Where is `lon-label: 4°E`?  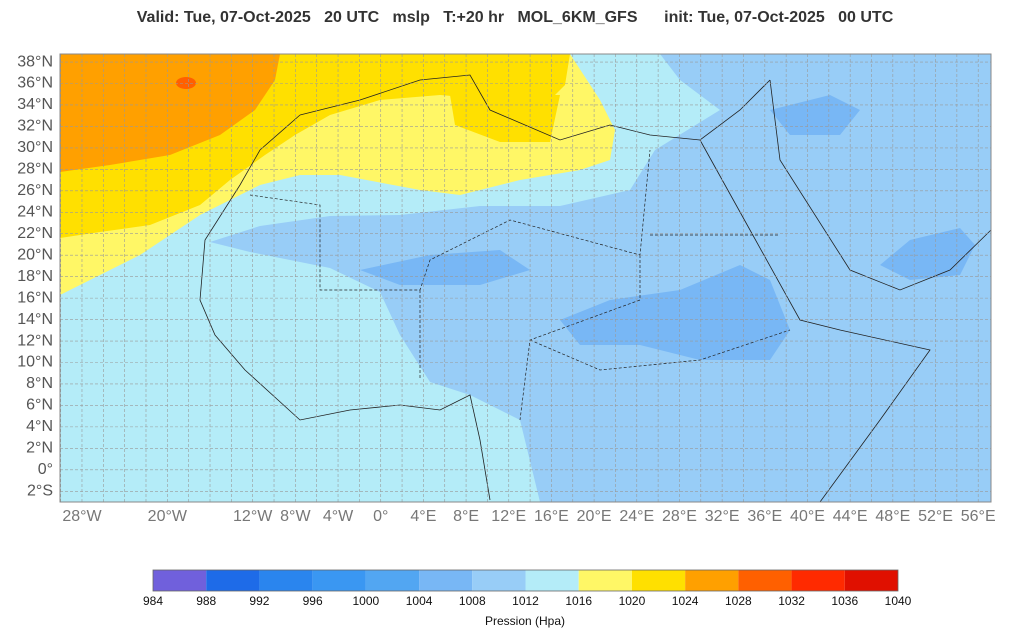
lon-label: 4°E is located at coordinates (423, 516).